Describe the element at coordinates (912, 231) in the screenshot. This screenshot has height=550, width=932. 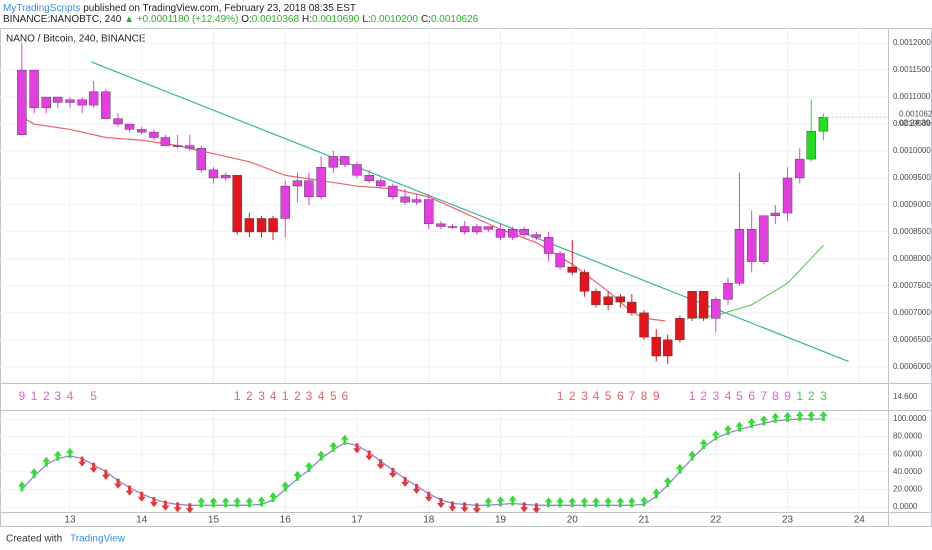
I see `y-tick-label: 0.0008500` at that location.